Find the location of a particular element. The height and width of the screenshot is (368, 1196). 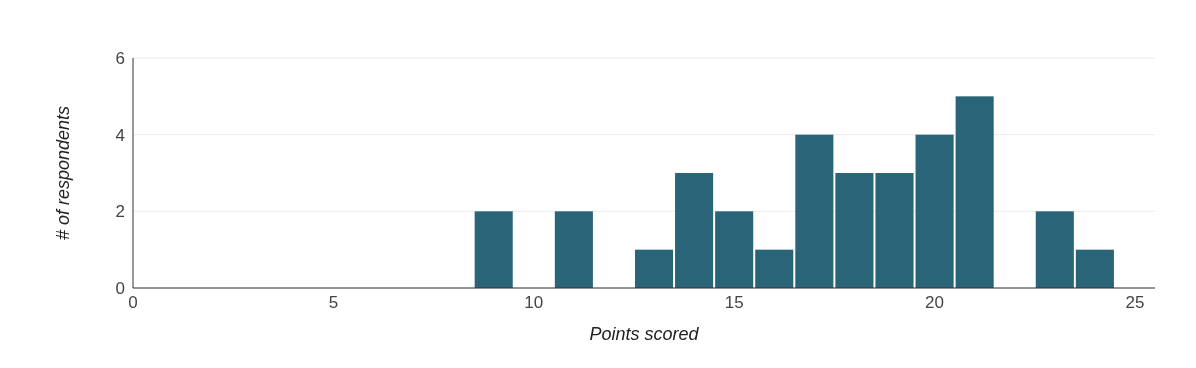

x-tick-label: 15 is located at coordinates (734, 303).